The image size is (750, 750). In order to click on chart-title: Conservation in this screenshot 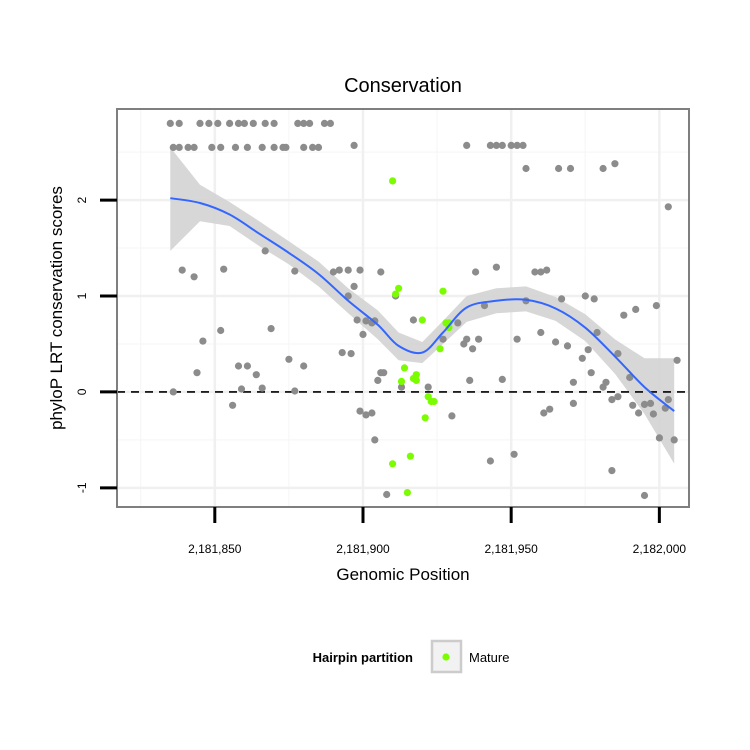, I will do `click(403, 86)`.